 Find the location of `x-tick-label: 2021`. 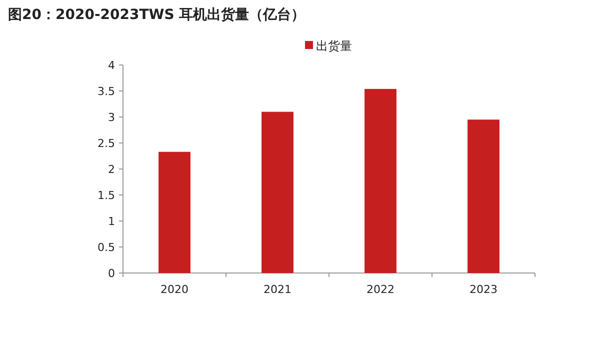

x-tick-label: 2021 is located at coordinates (278, 289).